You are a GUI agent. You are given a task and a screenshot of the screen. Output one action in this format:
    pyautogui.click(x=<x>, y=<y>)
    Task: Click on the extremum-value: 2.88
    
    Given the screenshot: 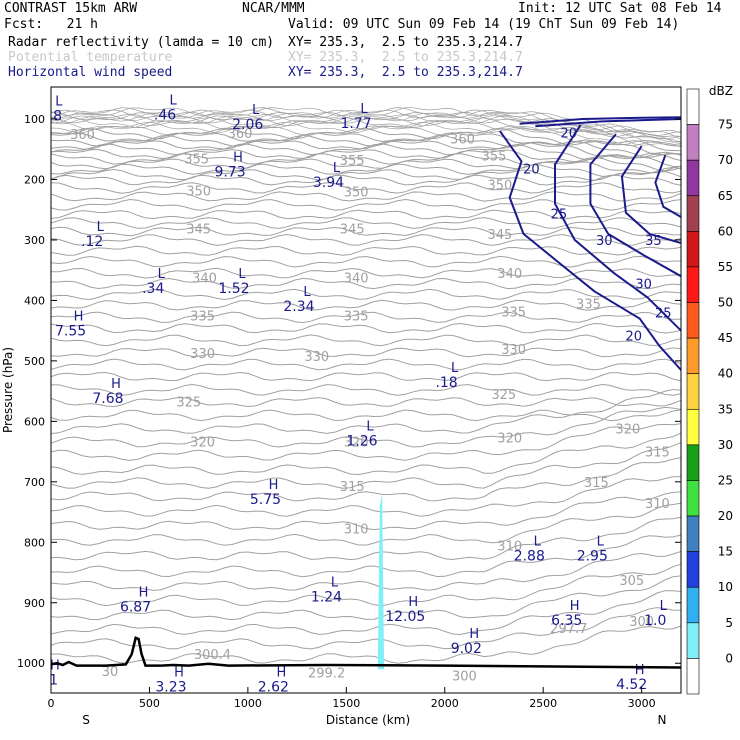 What is the action you would take?
    pyautogui.click(x=529, y=556)
    